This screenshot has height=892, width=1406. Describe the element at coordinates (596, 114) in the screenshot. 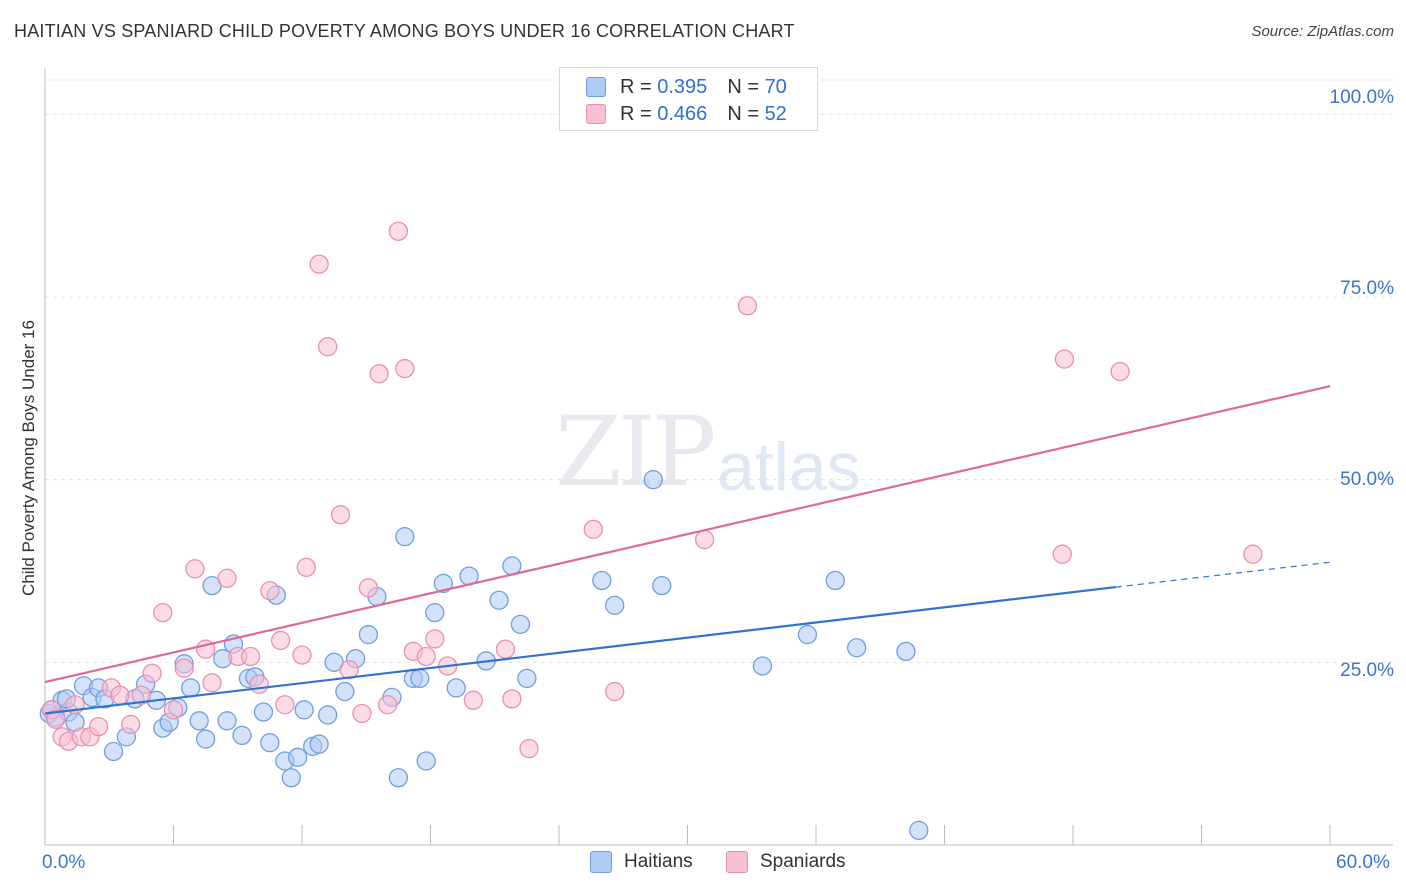

I see `legend-swatch-pink` at that location.